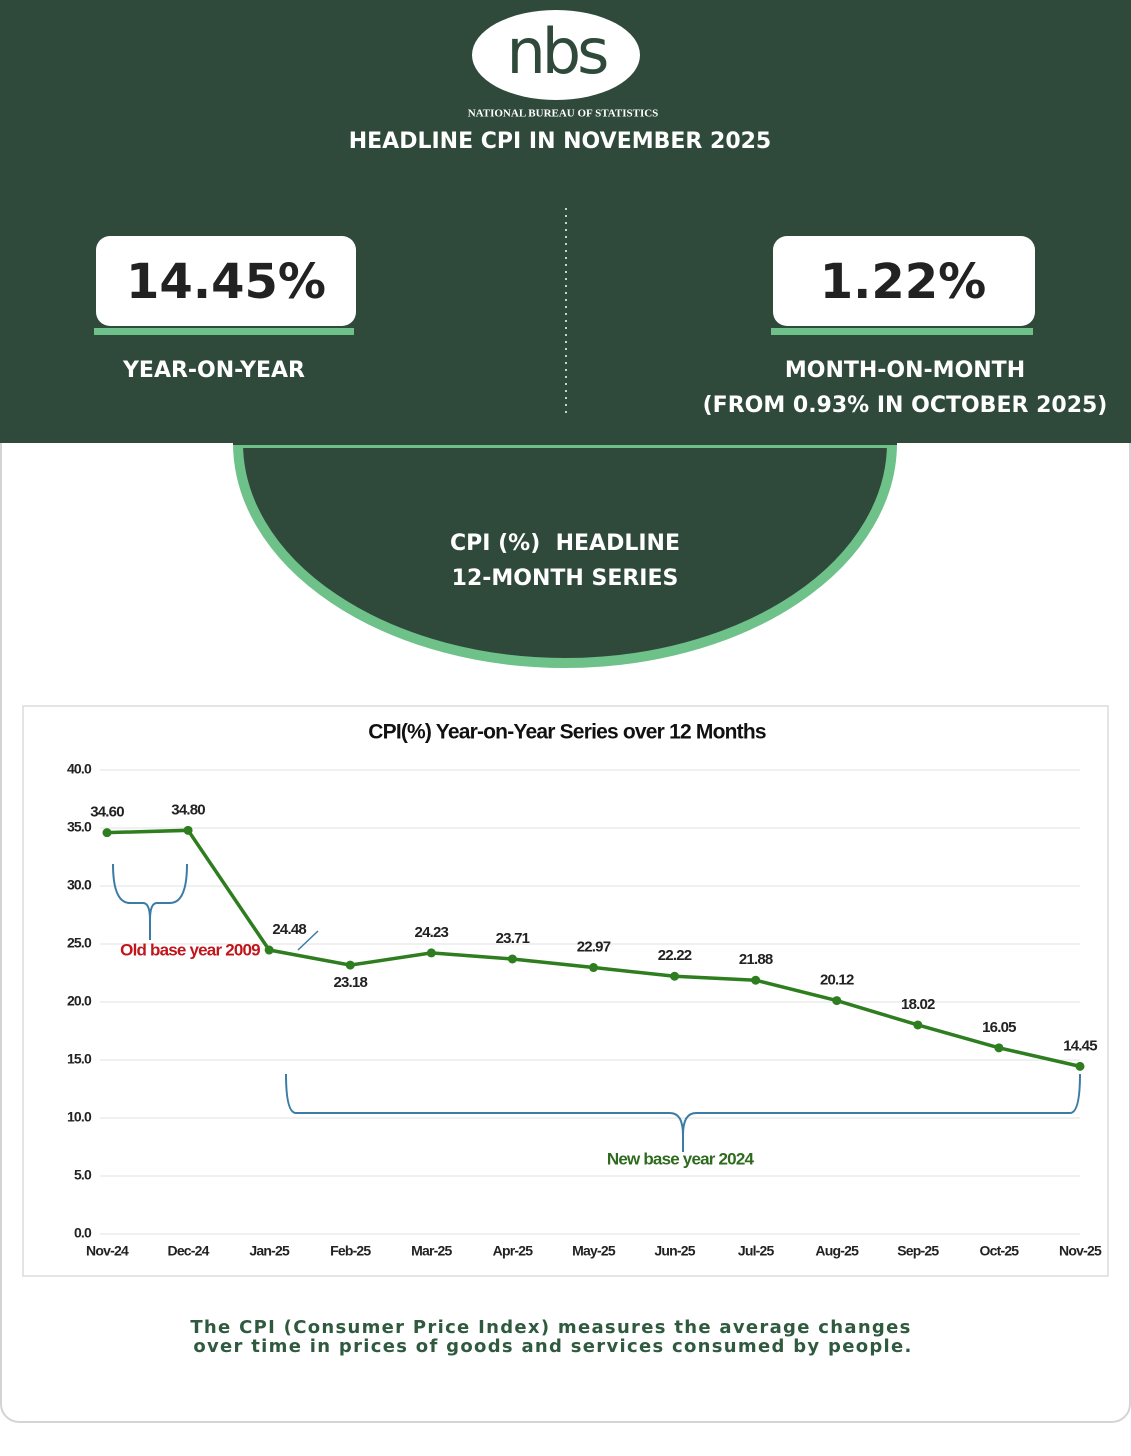 This screenshot has width=1131, height=1456. I want to click on annotation: New base year 2024, so click(681, 1158).